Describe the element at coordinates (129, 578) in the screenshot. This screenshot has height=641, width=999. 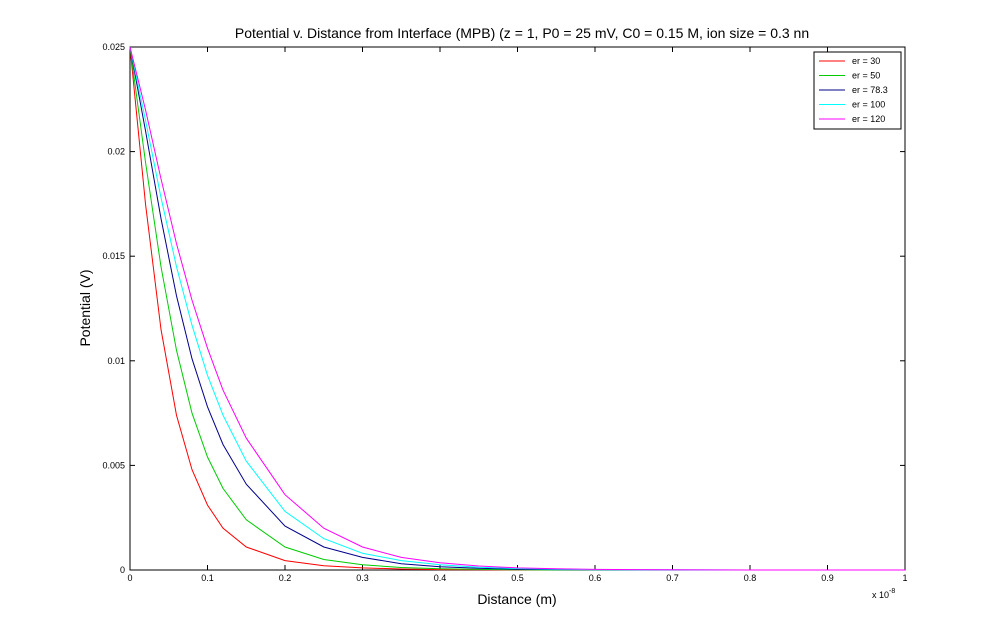
I see `x-tick-label: 0` at that location.